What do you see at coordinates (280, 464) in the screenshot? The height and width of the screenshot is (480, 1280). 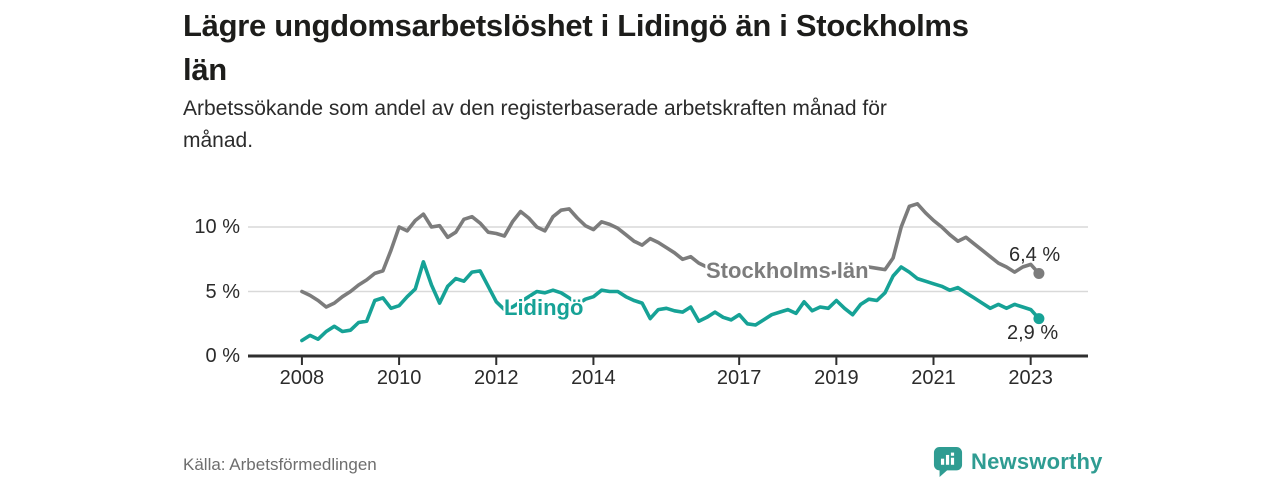 I see `source-note: Källa: Arbetsförmedlingen` at bounding box center [280, 464].